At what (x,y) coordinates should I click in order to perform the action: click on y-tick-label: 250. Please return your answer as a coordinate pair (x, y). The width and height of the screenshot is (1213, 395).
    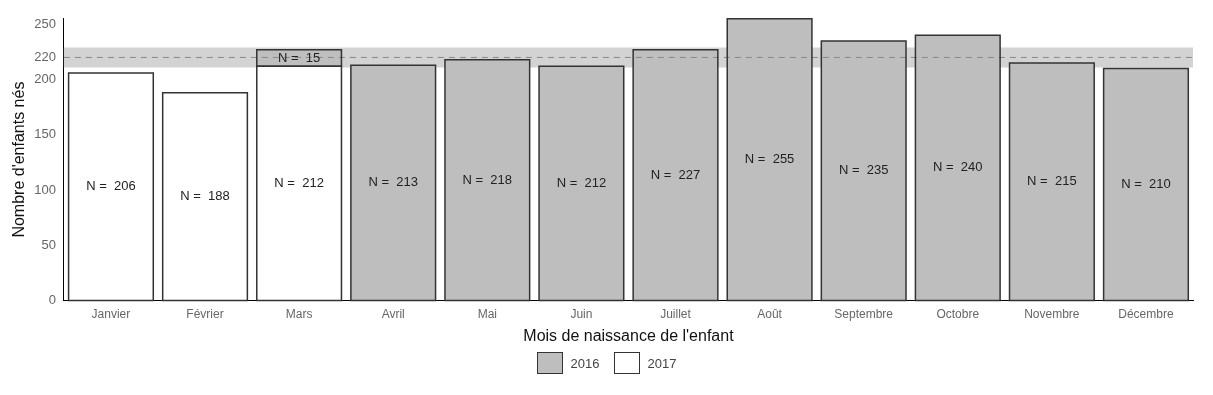
    Looking at the image, I should click on (45, 23).